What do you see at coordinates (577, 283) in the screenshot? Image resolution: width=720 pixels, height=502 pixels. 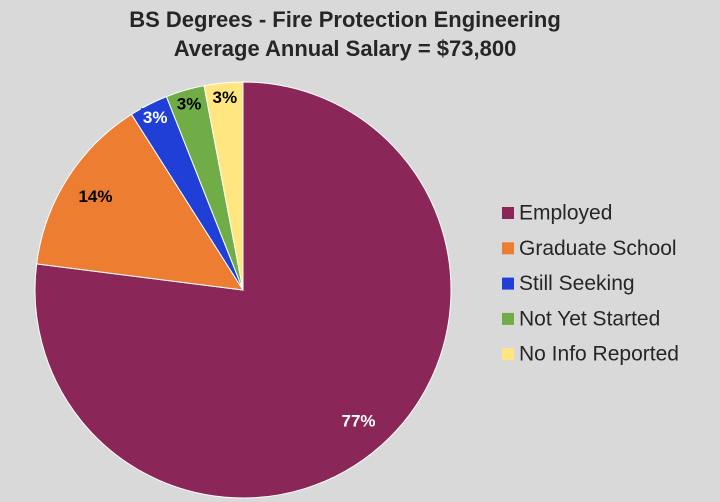 I see `legend-text: Still Seeking` at bounding box center [577, 283].